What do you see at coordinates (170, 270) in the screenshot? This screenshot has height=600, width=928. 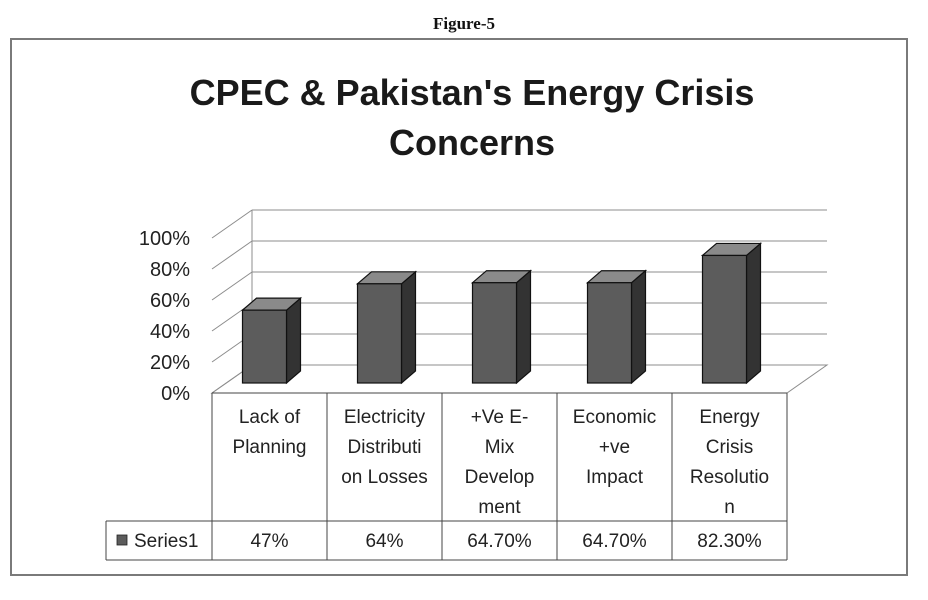 I see `y-tick-label: 80%` at bounding box center [170, 270].